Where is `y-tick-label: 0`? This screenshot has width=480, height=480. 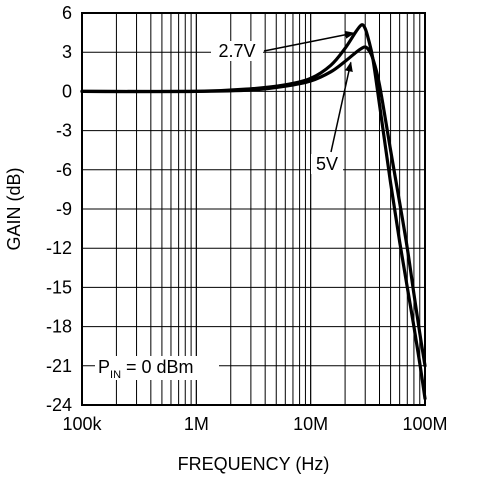
y-tick-label: 0 is located at coordinates (67, 91).